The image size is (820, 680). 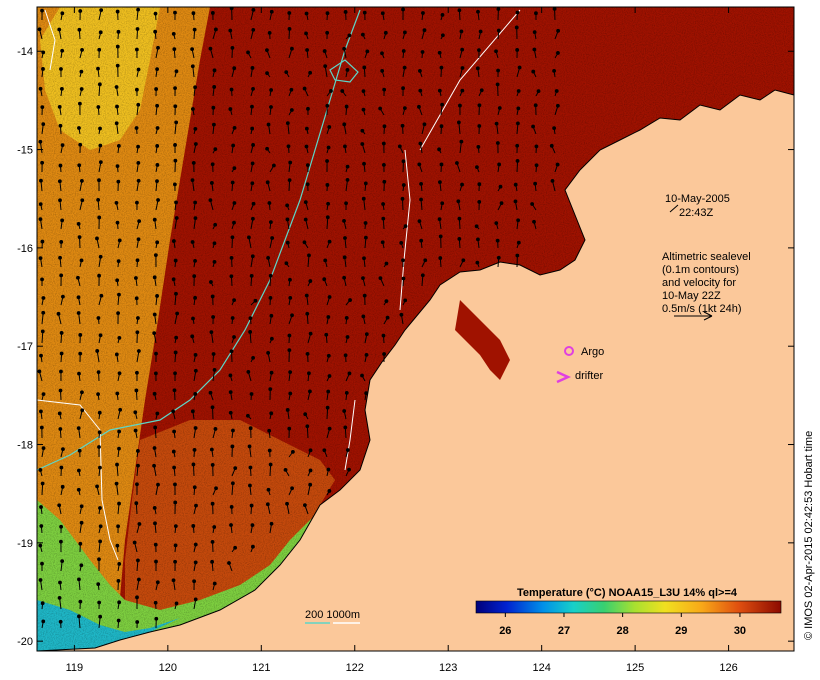 I want to click on drifter-label: drifter, so click(x=589, y=376).